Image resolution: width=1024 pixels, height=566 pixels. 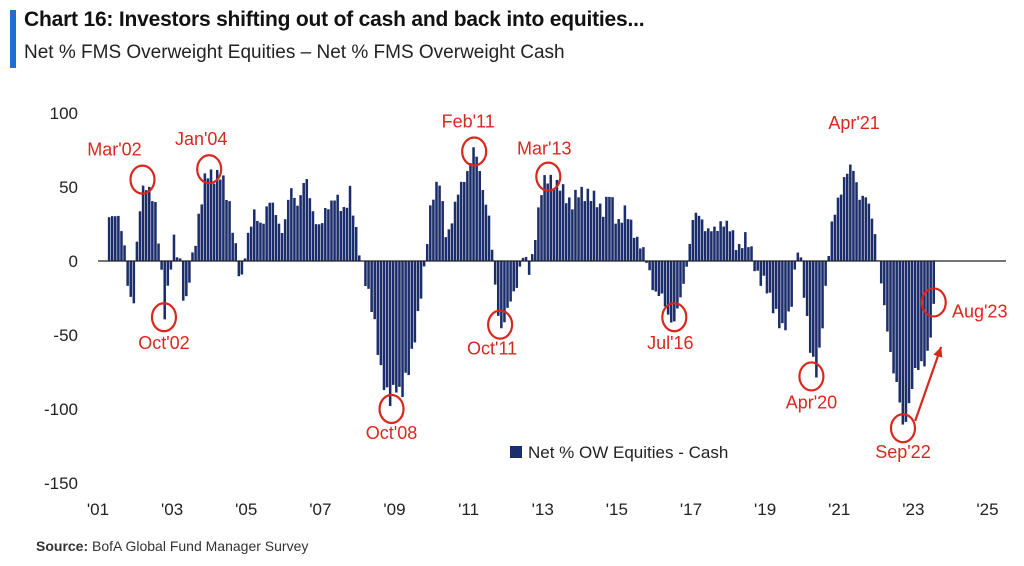 I want to click on source-note: Source: BofA Global Fund Manager Survey, so click(x=172, y=546).